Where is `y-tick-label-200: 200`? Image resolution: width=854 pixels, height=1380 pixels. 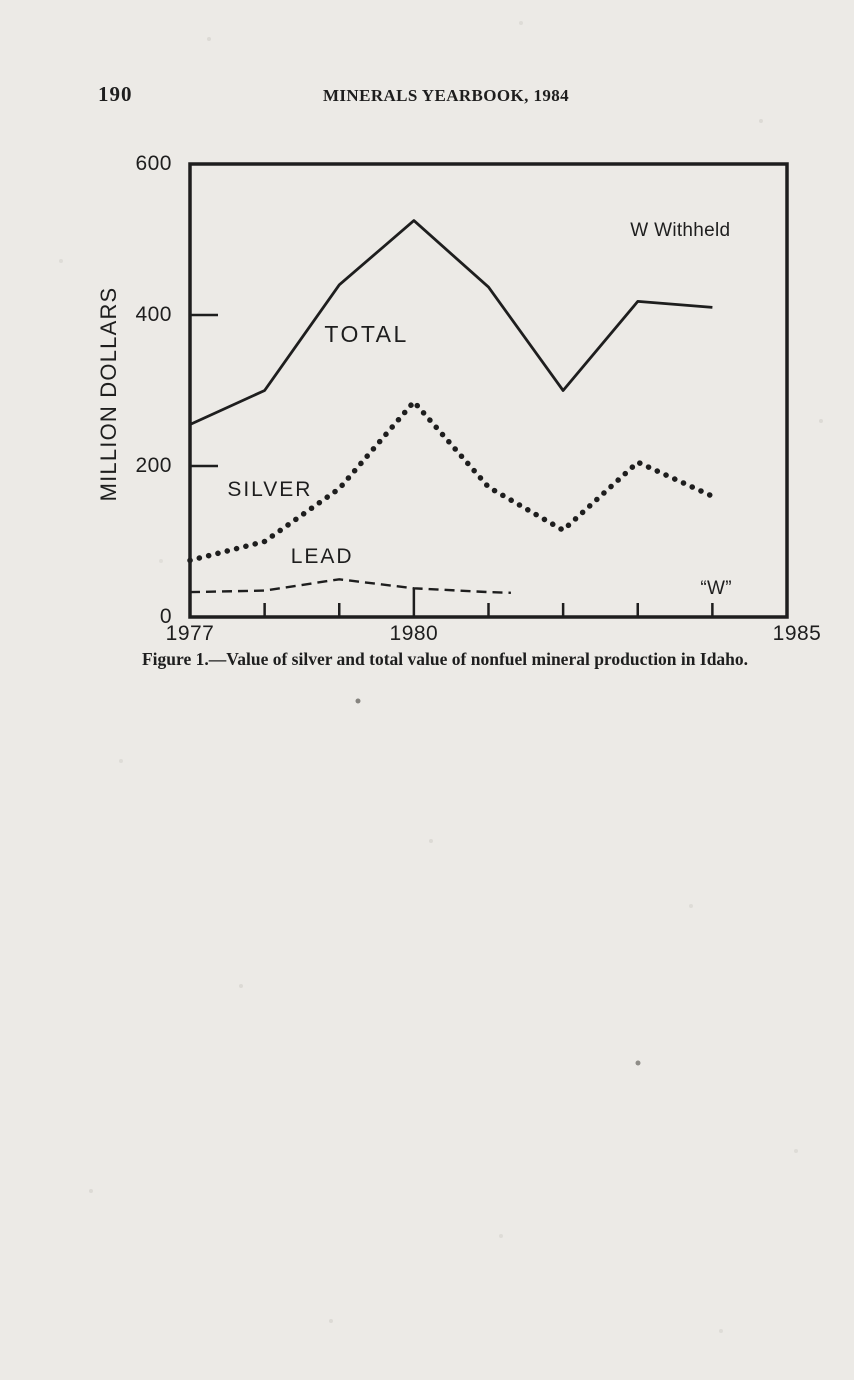 y-tick-label-200: 200 is located at coordinates (153, 465).